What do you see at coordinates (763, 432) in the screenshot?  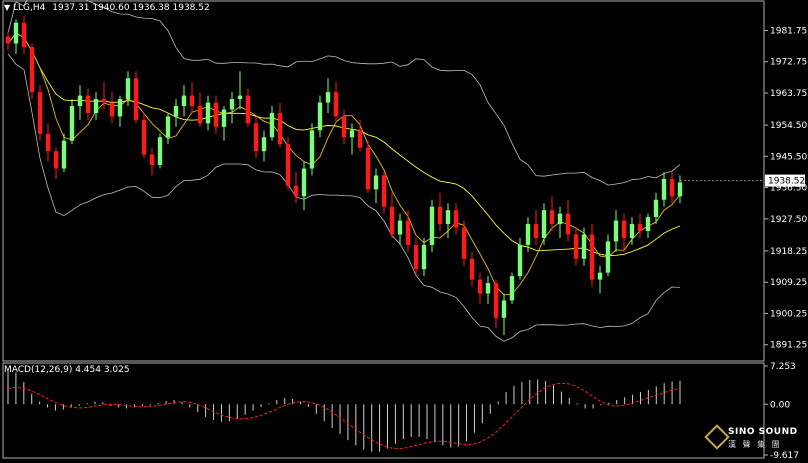 I see `logo-name: SINO SOUND` at bounding box center [763, 432].